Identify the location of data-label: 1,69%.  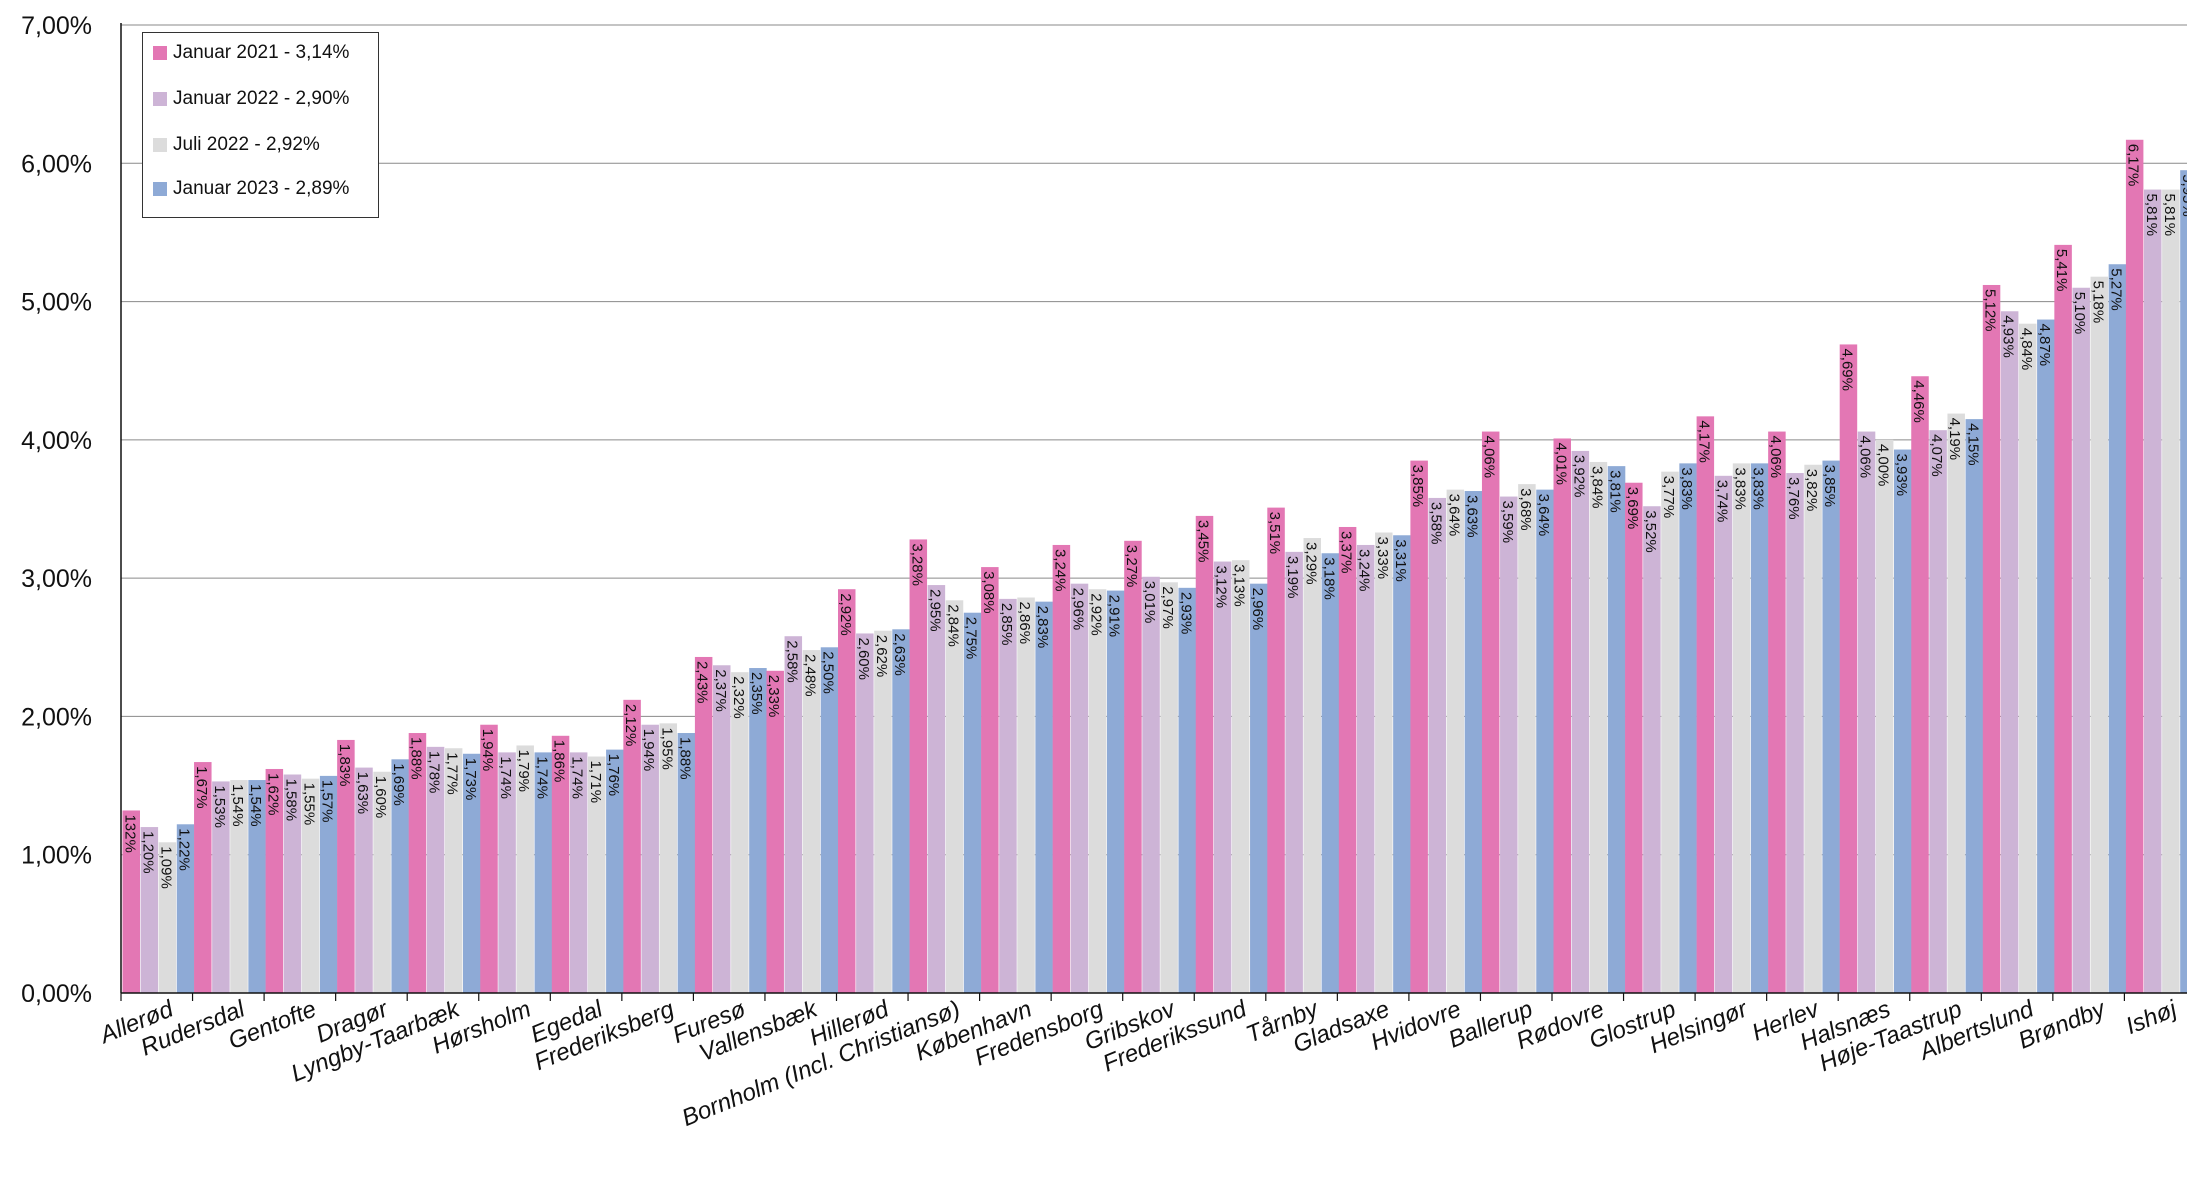
(398, 784).